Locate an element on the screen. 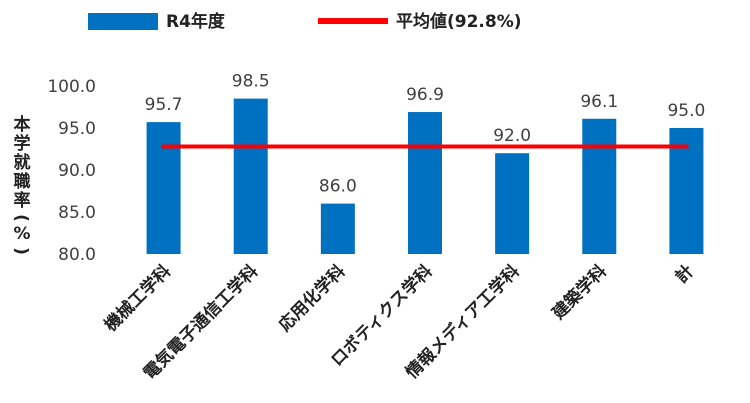 Image resolution: width=750 pixels, height=403 pixels. y-axis-title-char: 率 is located at coordinates (22, 200).